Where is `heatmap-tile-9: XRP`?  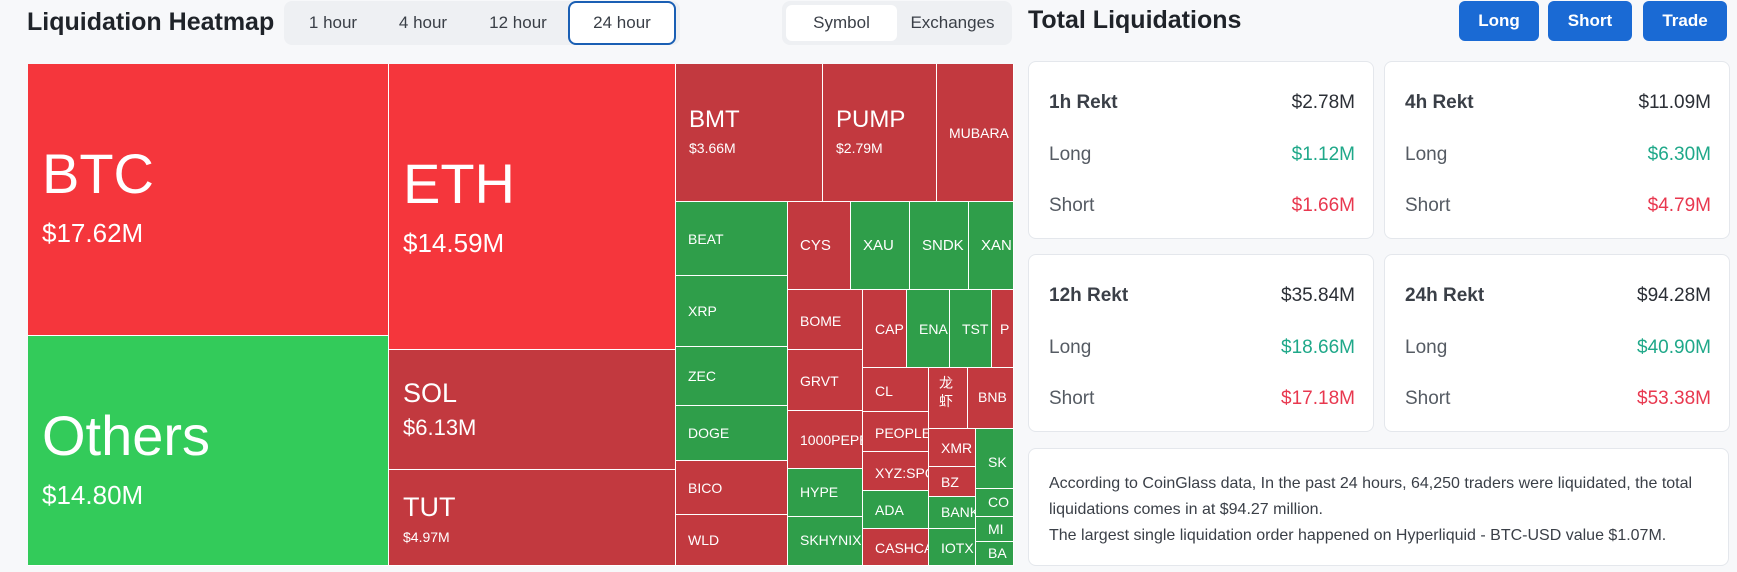
heatmap-tile-9: XRP is located at coordinates (732, 311).